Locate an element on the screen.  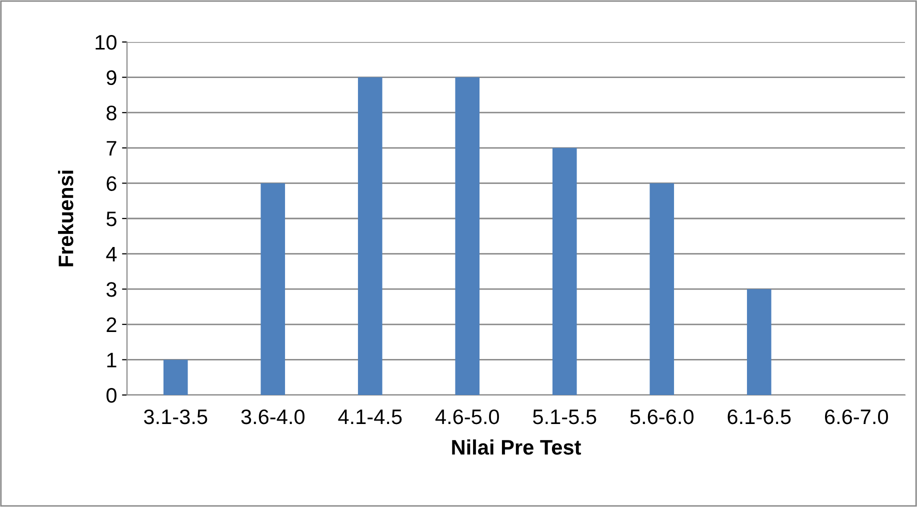
x-tick-label: 6.6-7.0 is located at coordinates (856, 416).